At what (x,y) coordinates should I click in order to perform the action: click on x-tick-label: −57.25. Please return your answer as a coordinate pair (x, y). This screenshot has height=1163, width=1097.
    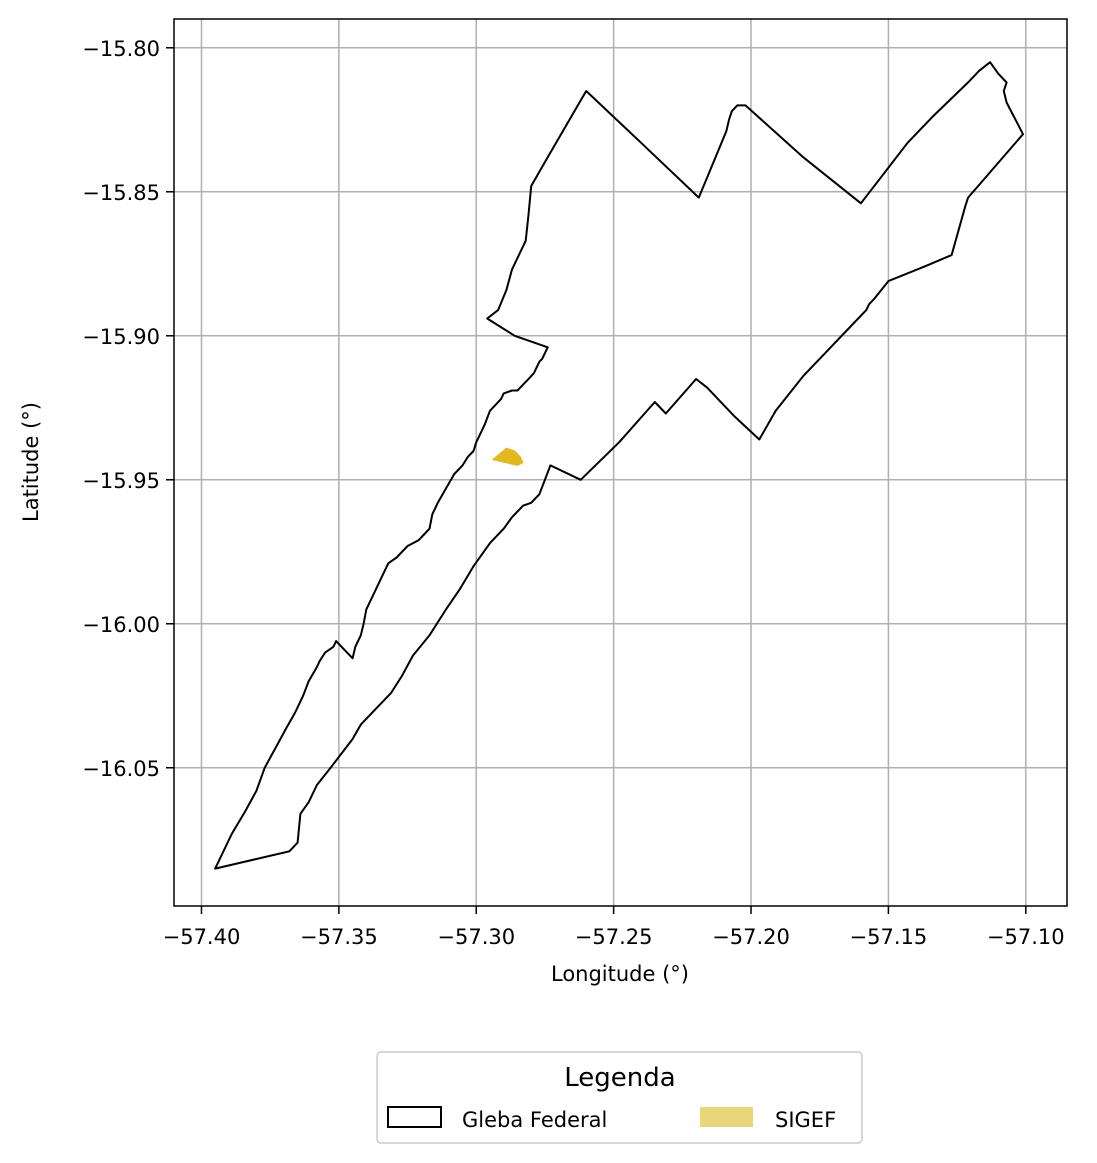
    Looking at the image, I should click on (614, 937).